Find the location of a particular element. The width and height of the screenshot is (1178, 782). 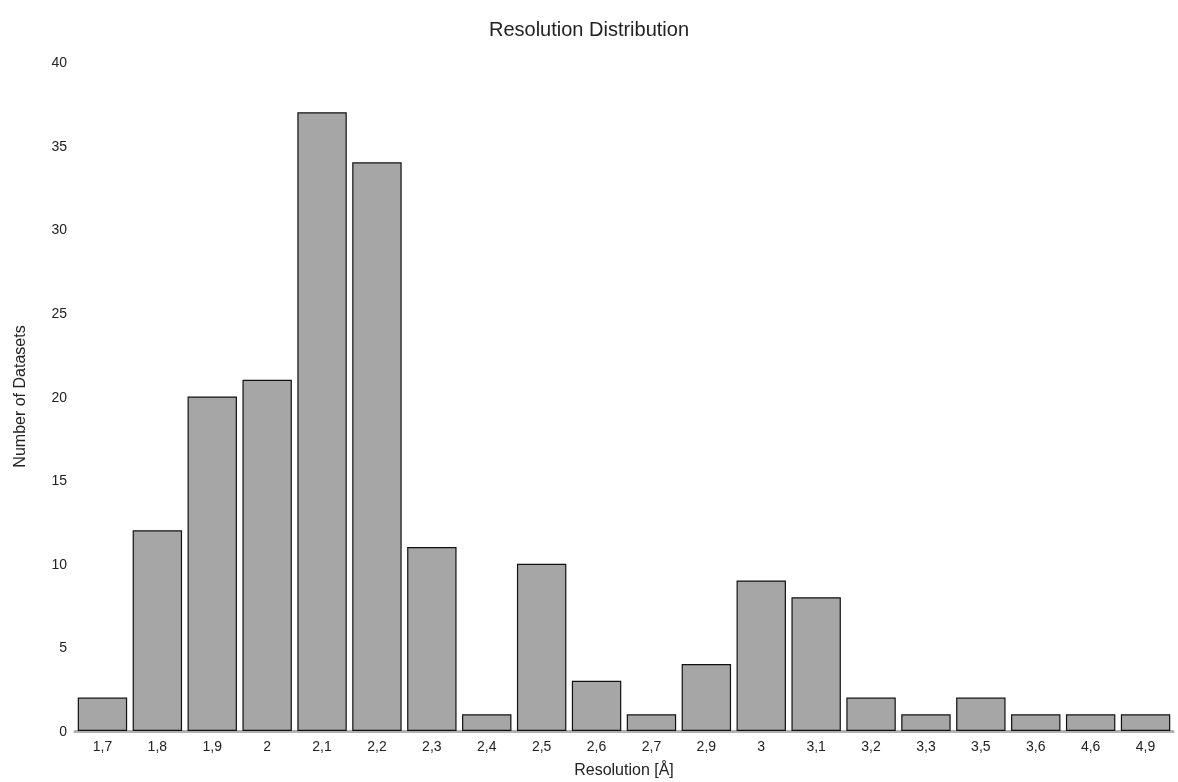

y-tick-label: 35 is located at coordinates (59, 145).